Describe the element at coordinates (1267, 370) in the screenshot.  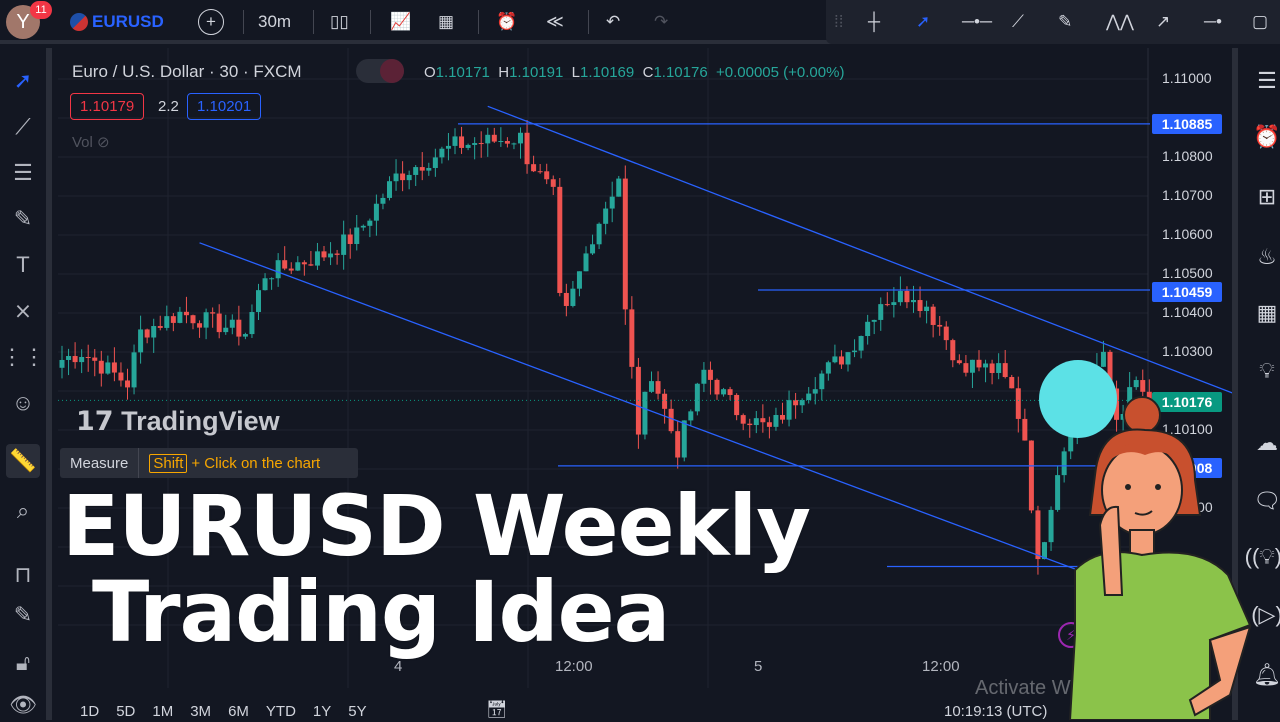
I see `ideas-icon: 💡︎` at that location.